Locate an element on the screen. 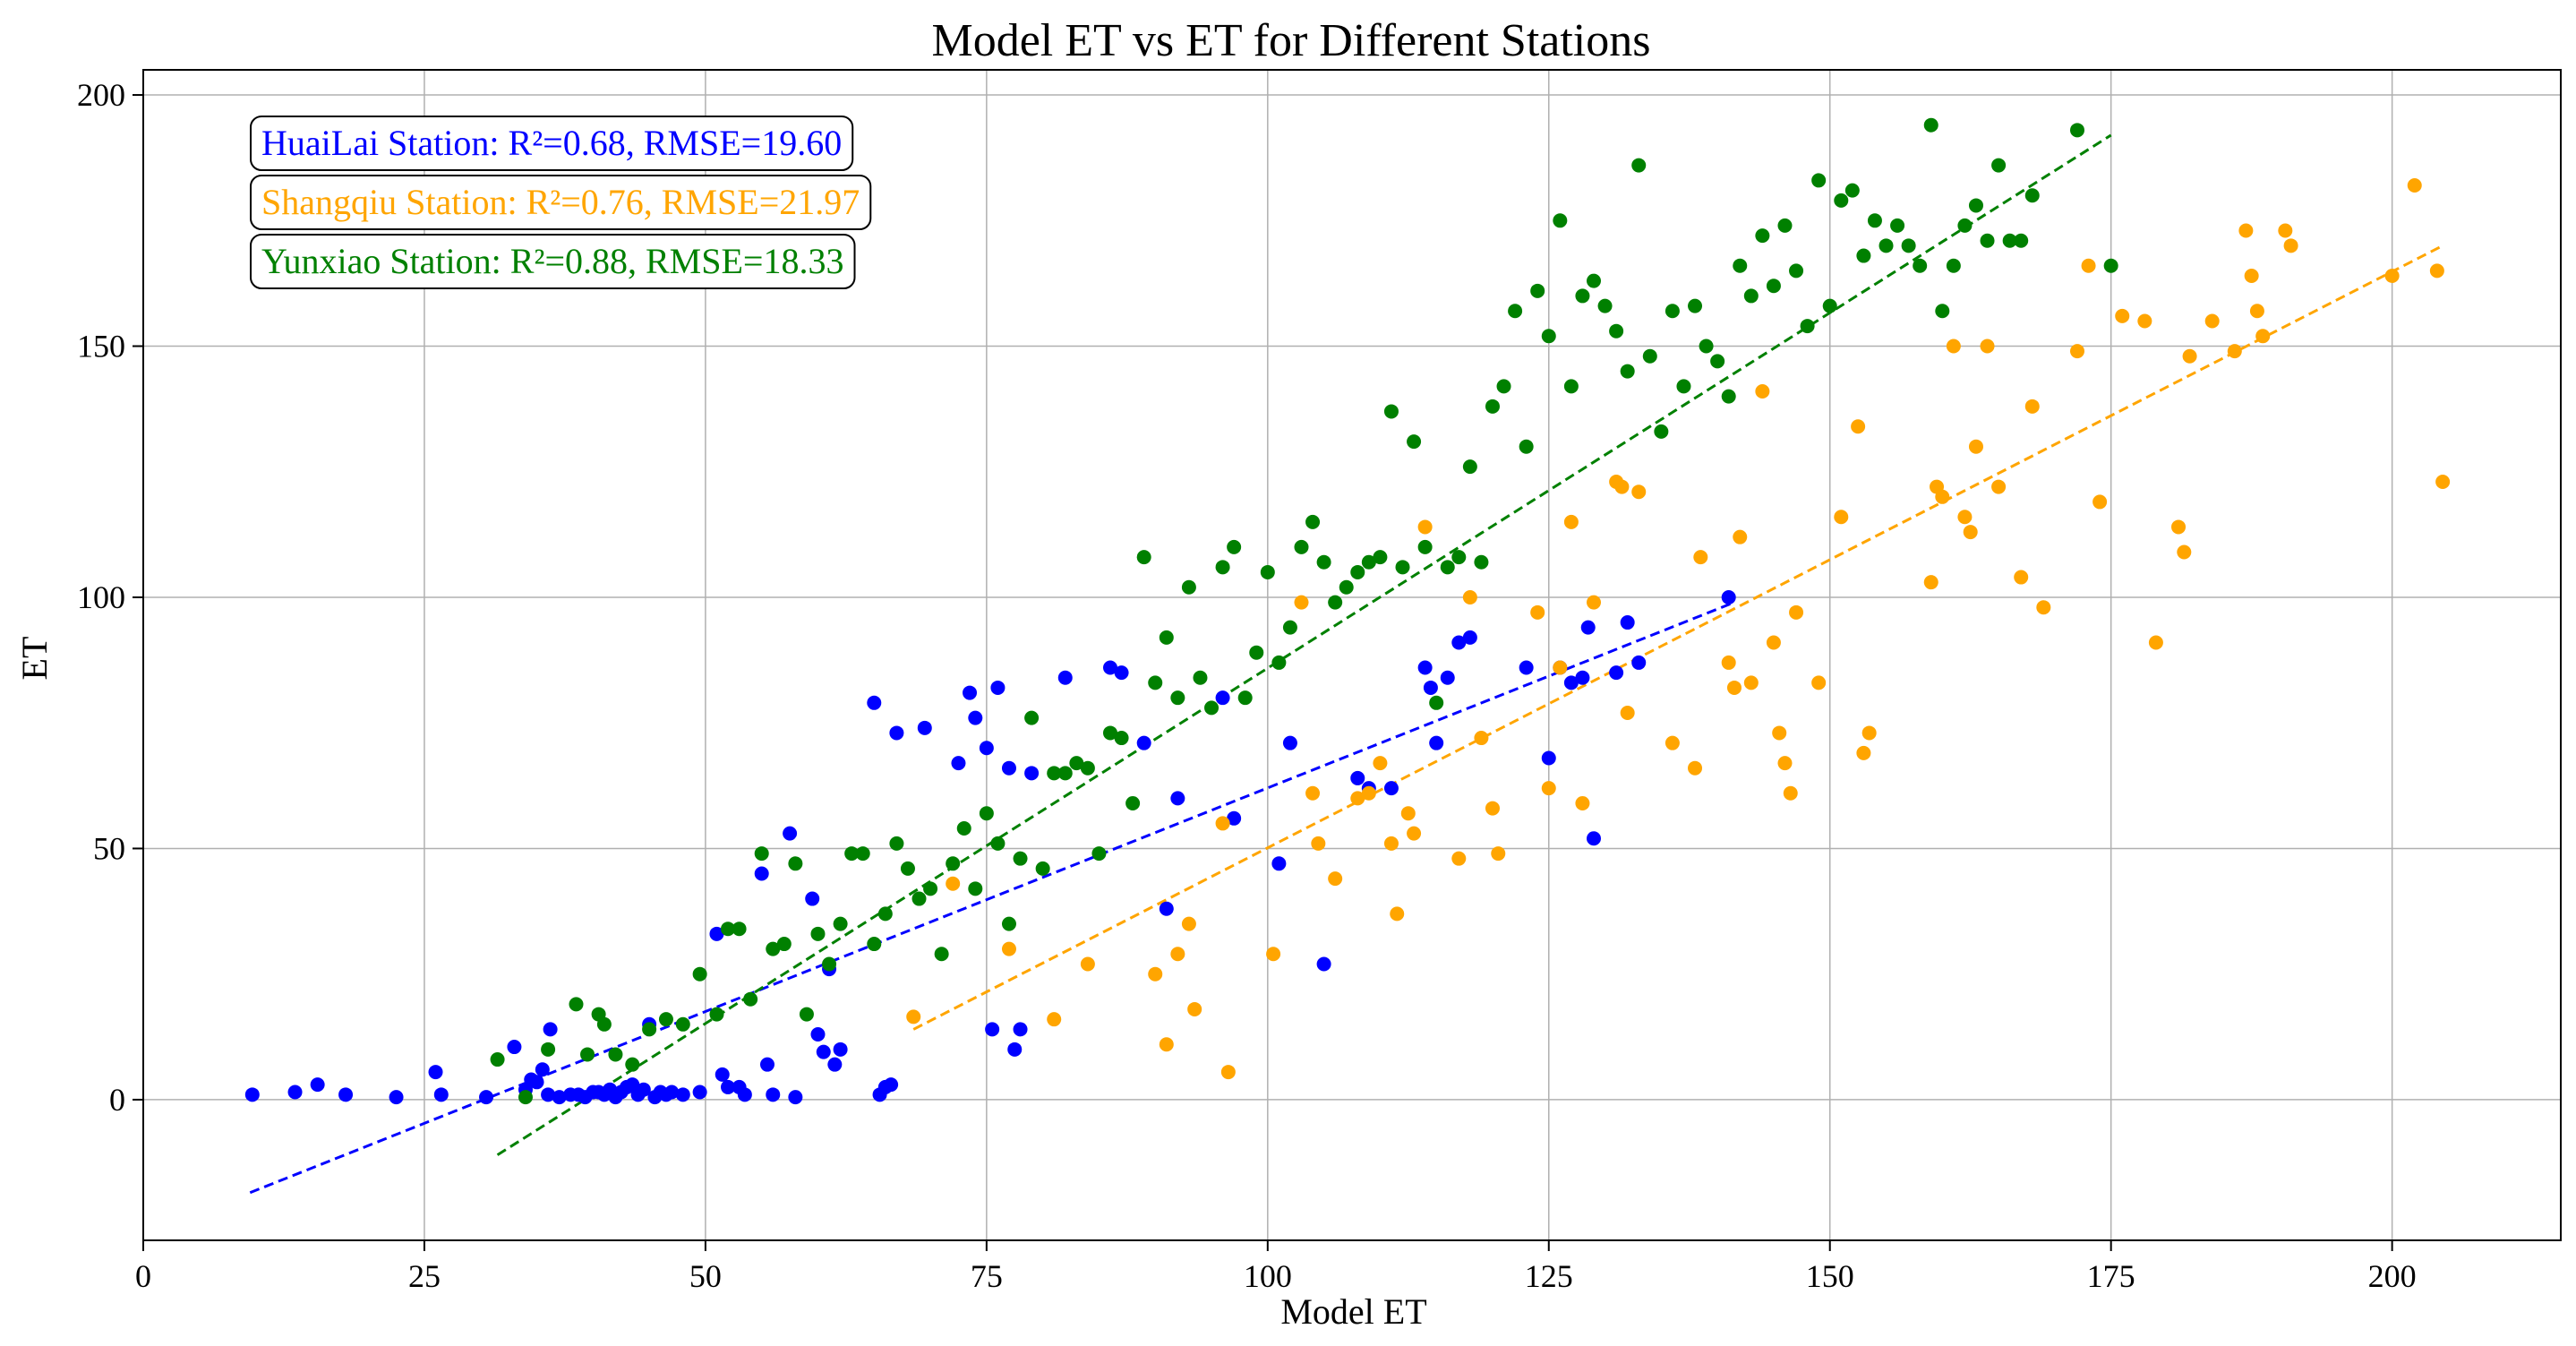 This screenshot has height=1346, width=2576. x-tick-label: 0 is located at coordinates (143, 1276).